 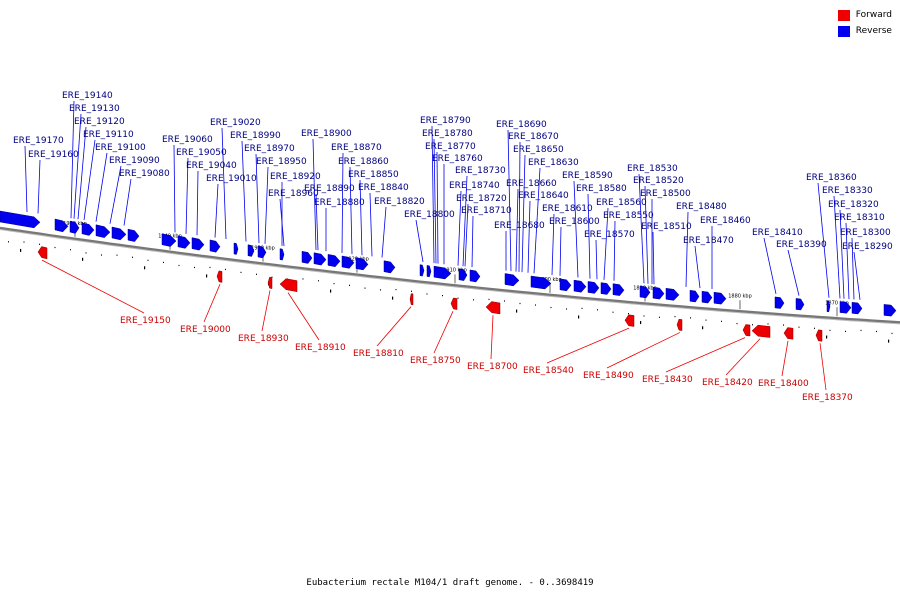 I want to click on reverse-gene-label: ERE_18300, so click(x=865, y=233).